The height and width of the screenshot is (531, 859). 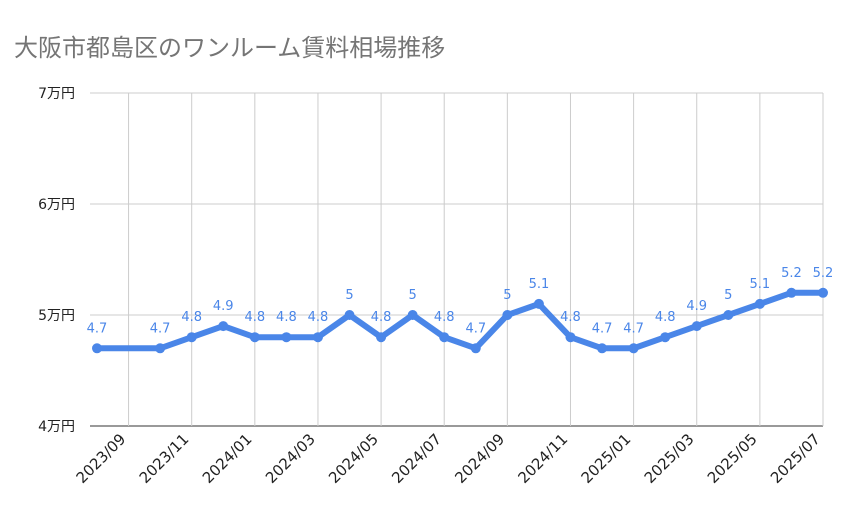 I want to click on x-tick-label: 2024/09, so click(x=479, y=458).